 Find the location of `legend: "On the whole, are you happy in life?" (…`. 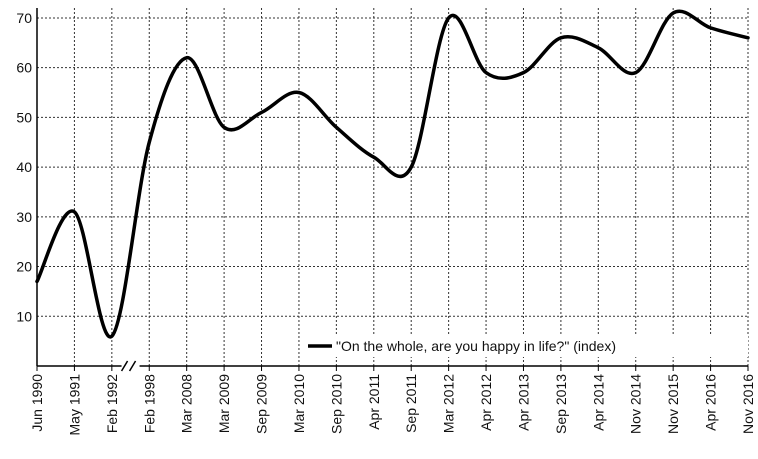

legend: "On the whole, are you happy in life?" (… is located at coordinates (525, 346).